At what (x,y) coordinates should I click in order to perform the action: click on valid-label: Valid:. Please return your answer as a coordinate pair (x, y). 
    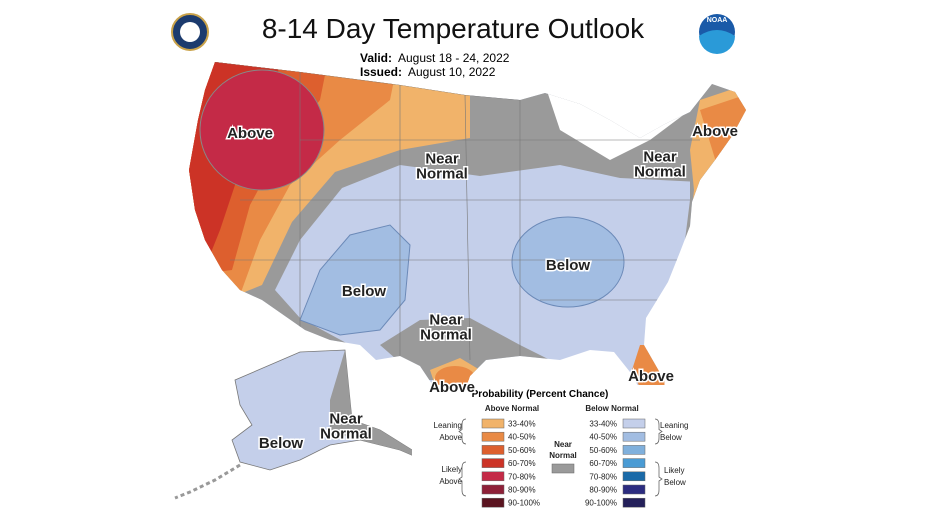
    Looking at the image, I should click on (376, 58).